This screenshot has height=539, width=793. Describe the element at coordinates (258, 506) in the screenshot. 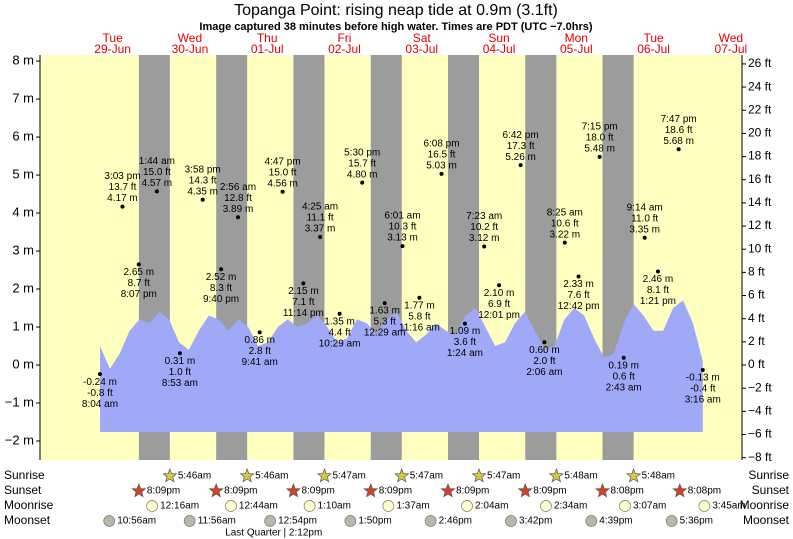

I see `moonrise-time: 12:44am` at that location.